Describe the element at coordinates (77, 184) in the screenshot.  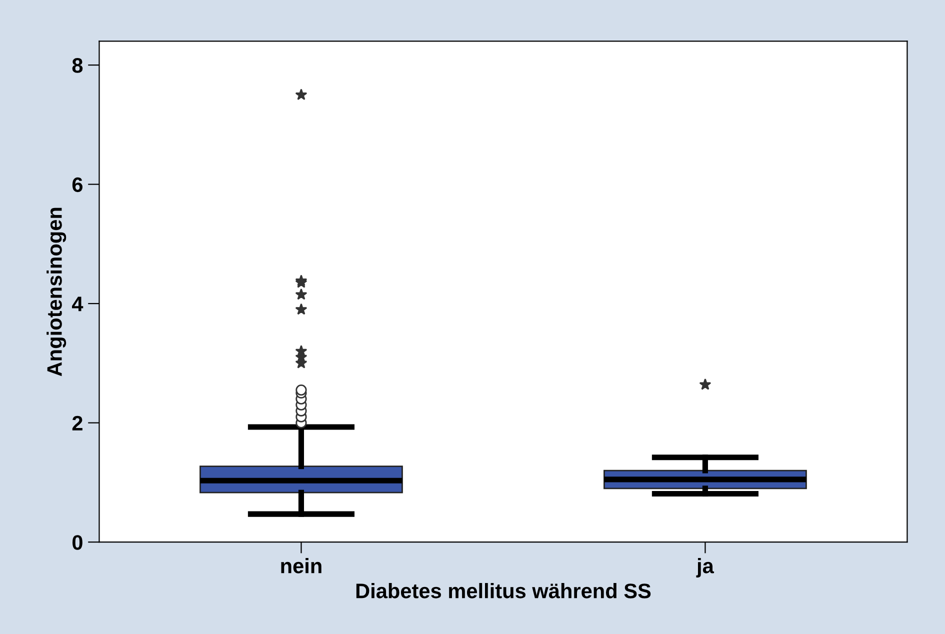
I see `y-tick-label: 6` at that location.